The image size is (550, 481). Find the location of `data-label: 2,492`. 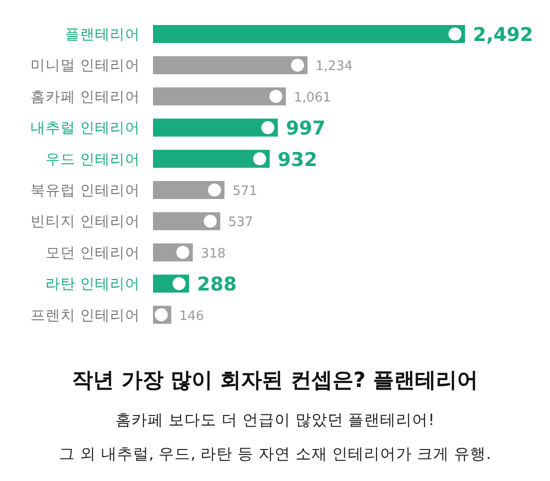

data-label: 2,492 is located at coordinates (503, 35).